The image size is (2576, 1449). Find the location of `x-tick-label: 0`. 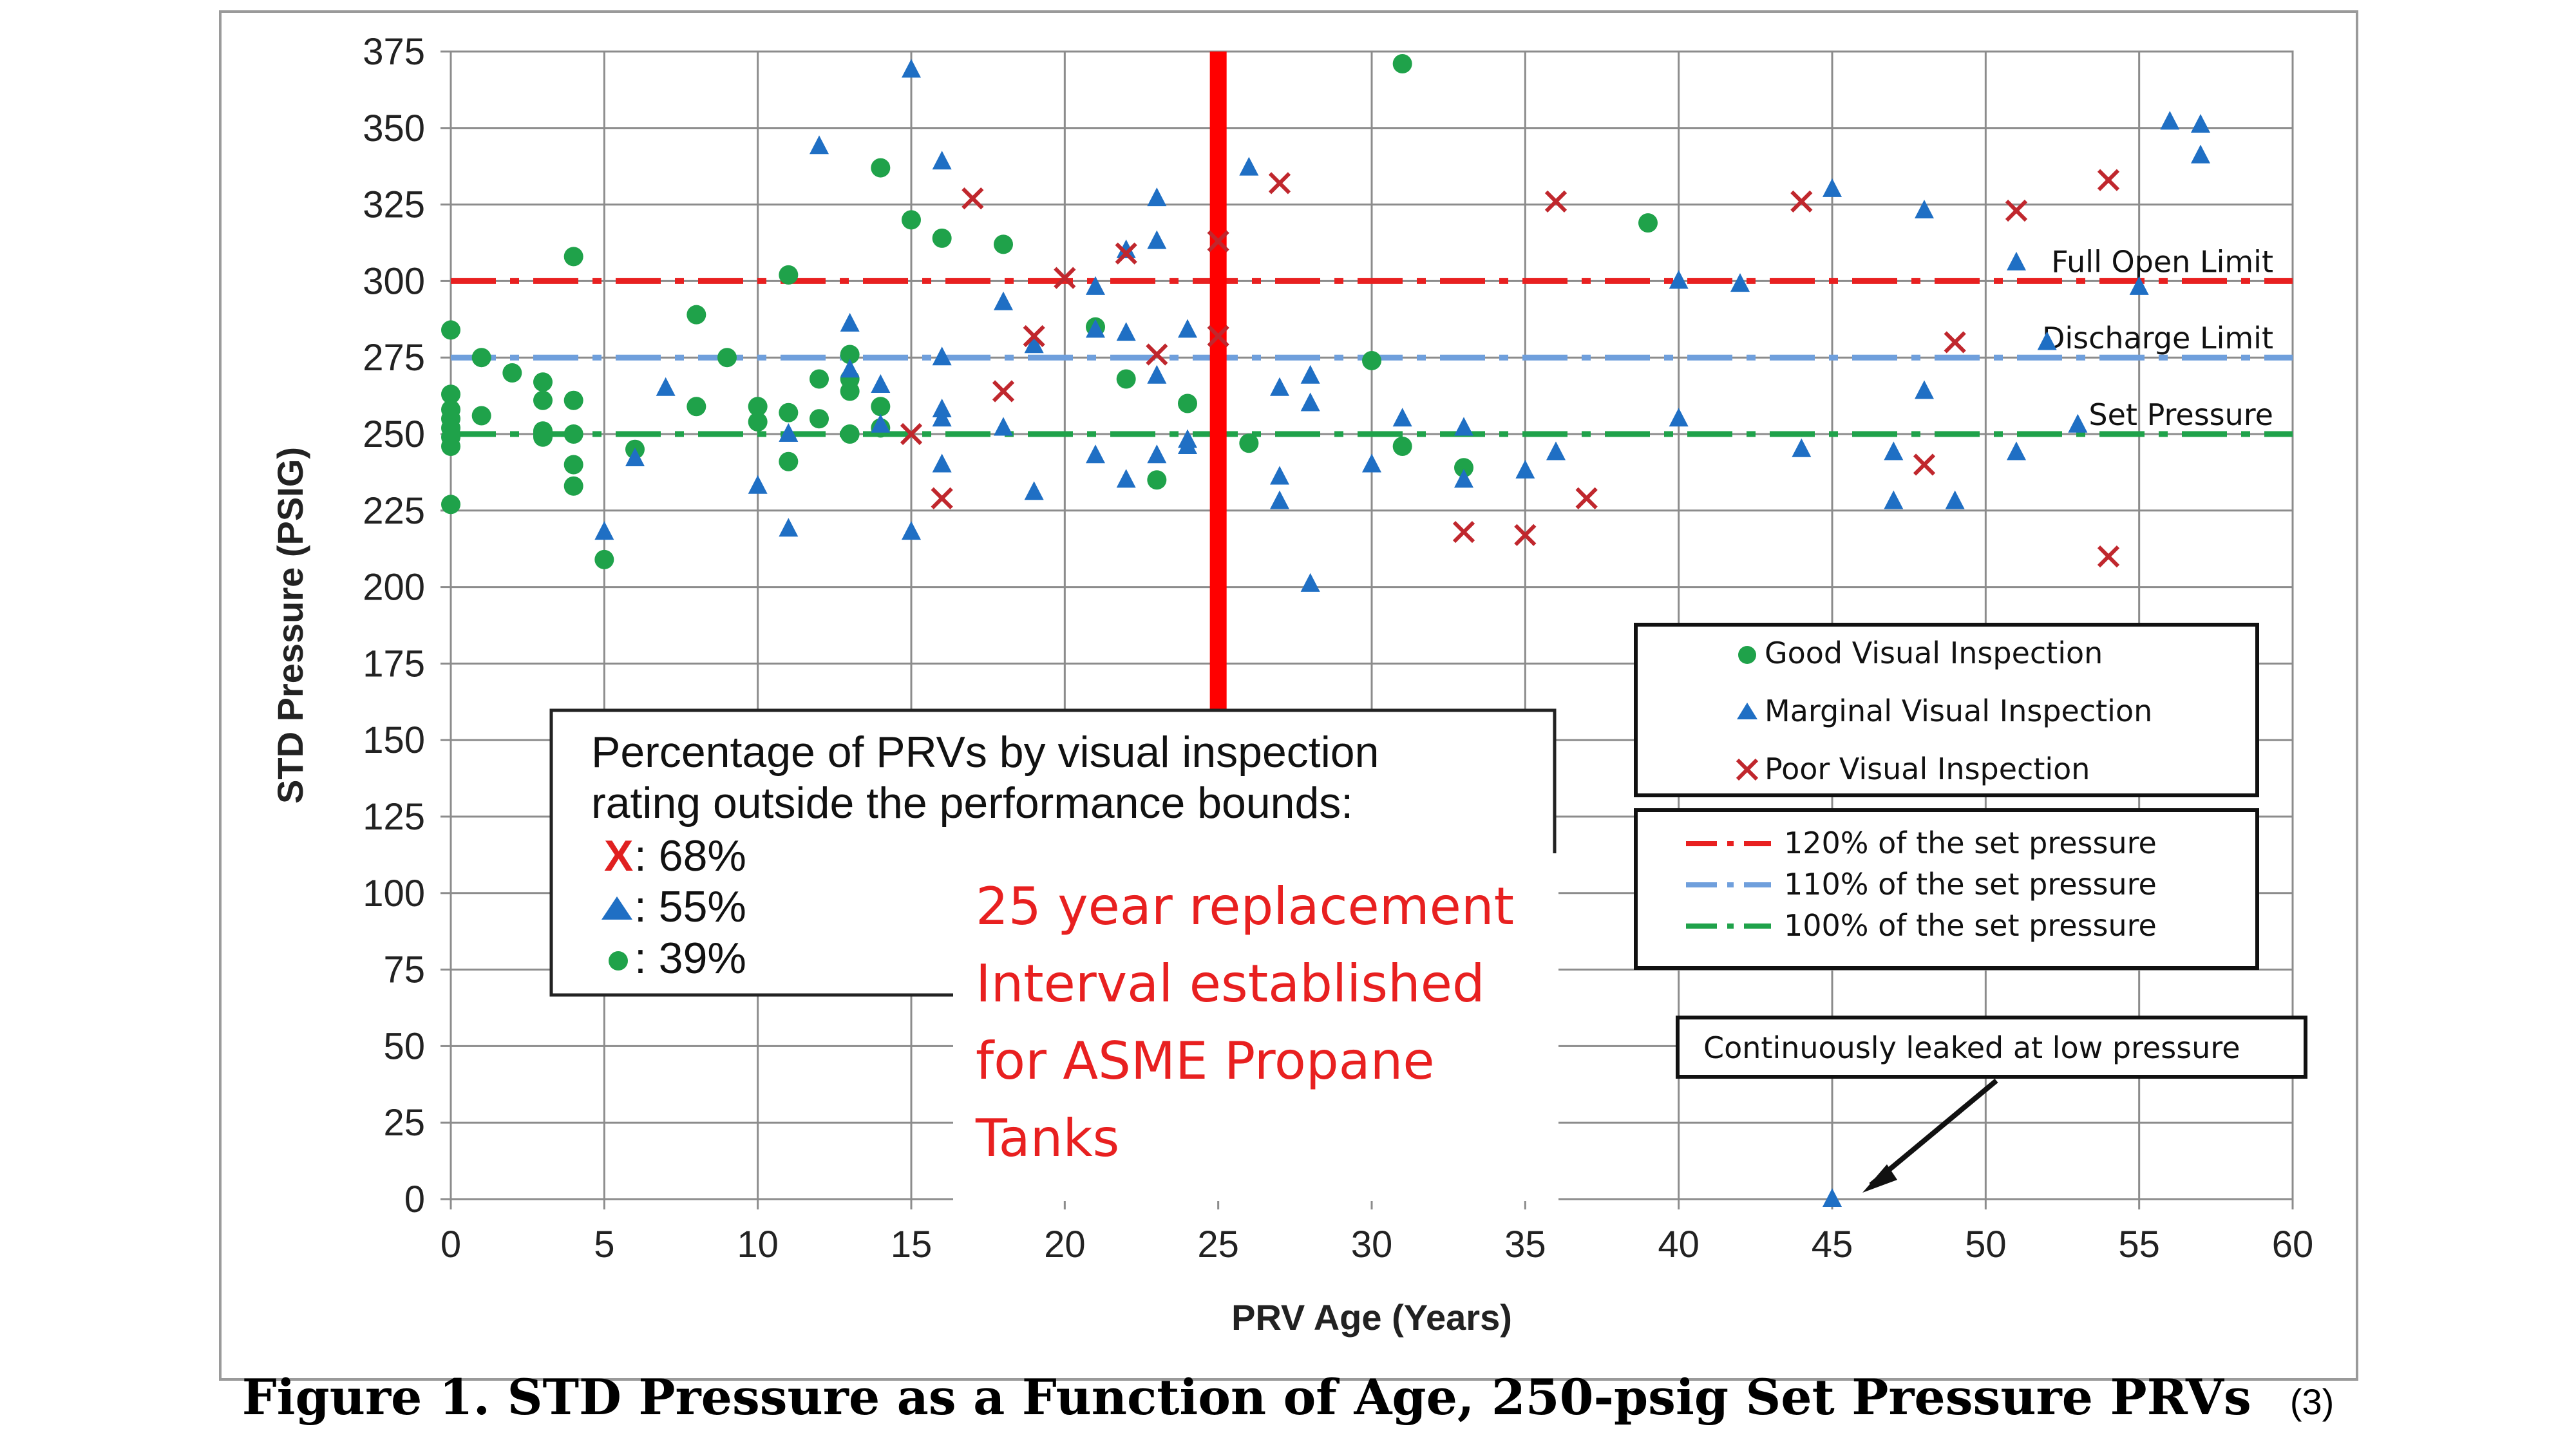

x-tick-label: 0 is located at coordinates (450, 1244).